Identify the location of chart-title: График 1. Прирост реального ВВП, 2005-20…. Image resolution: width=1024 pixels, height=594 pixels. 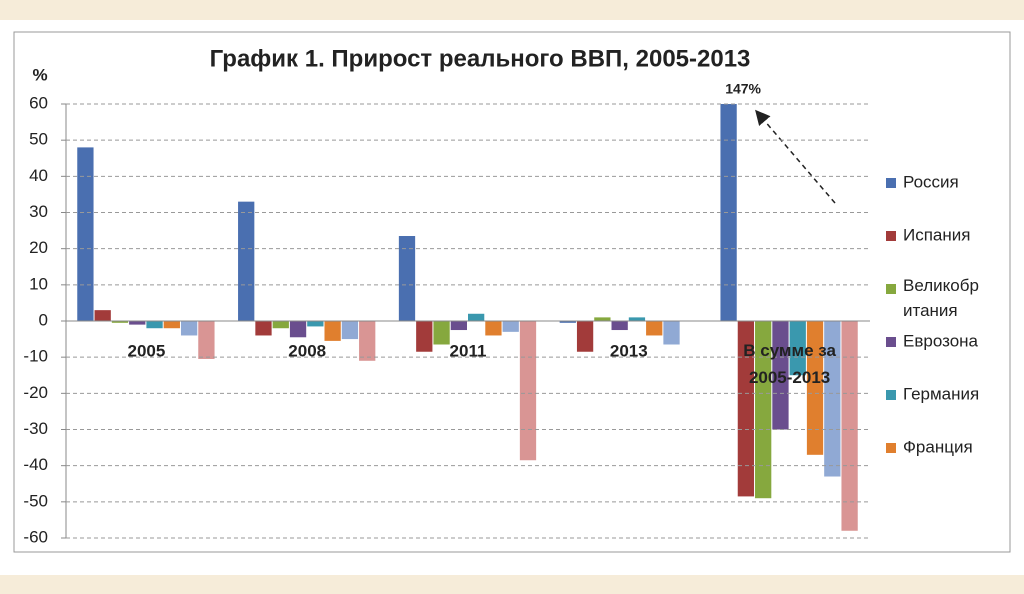
(480, 58).